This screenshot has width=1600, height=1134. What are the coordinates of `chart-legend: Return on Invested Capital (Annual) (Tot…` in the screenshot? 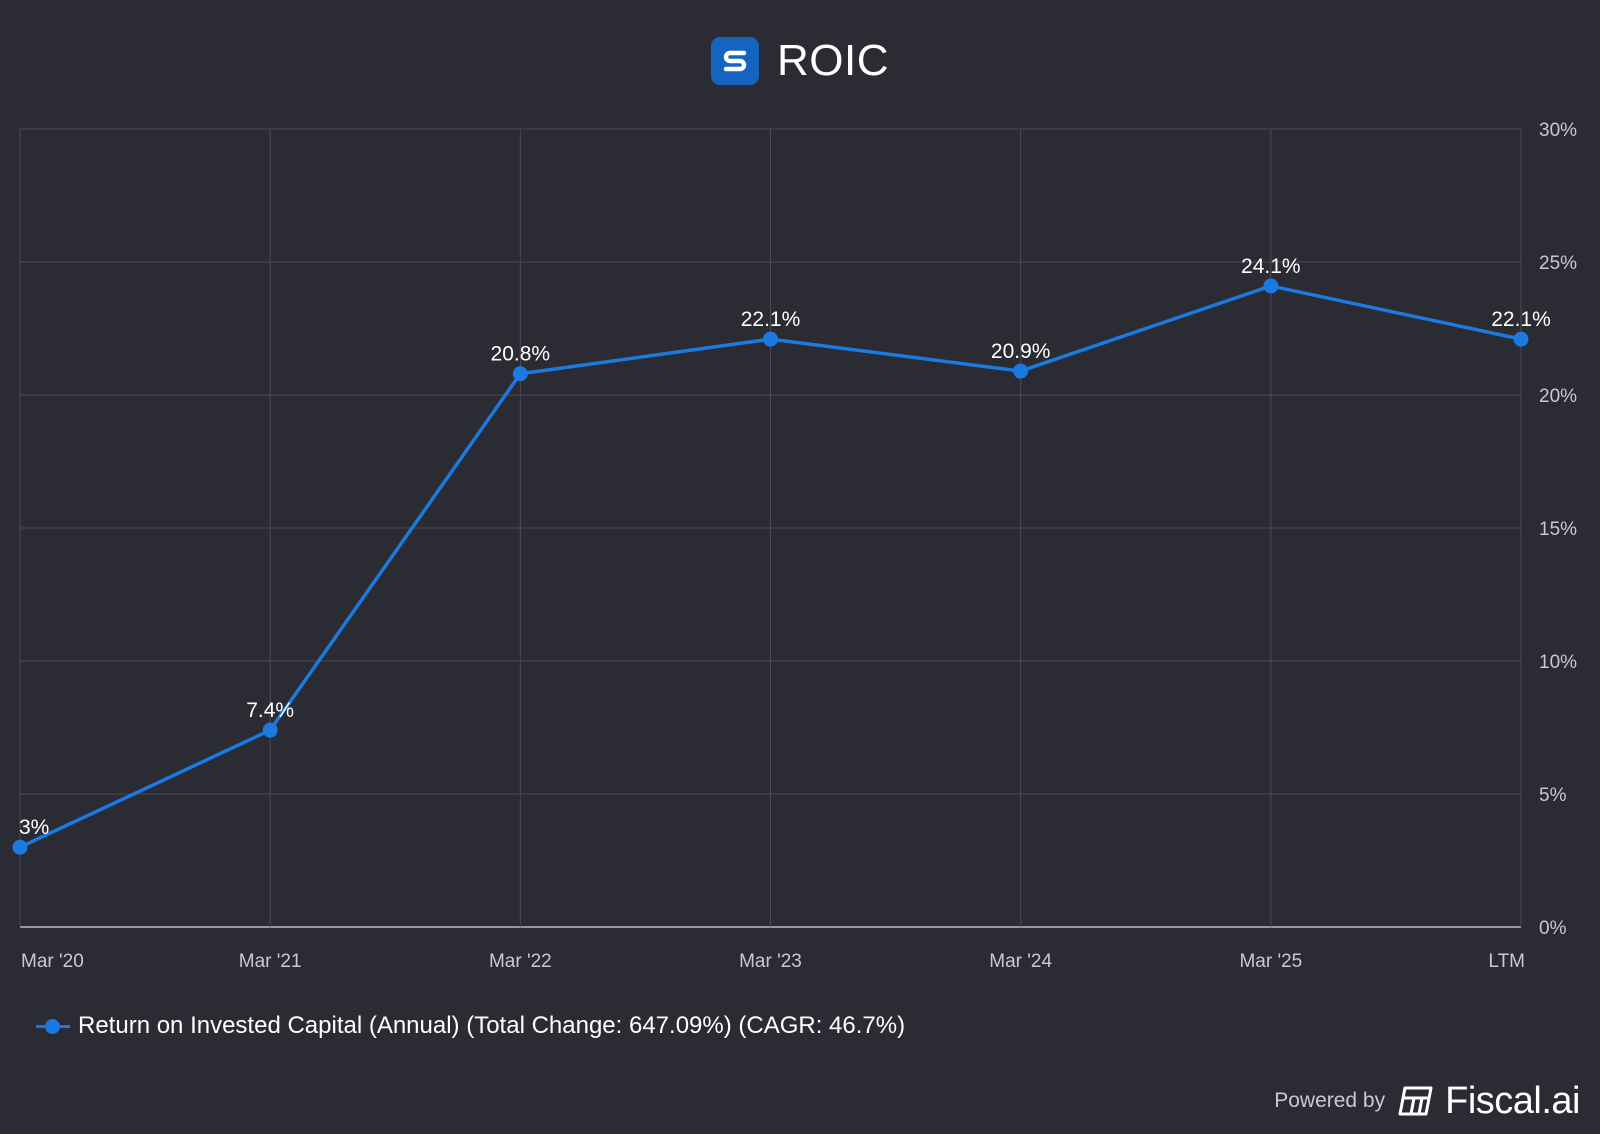 It's located at (470, 1026).